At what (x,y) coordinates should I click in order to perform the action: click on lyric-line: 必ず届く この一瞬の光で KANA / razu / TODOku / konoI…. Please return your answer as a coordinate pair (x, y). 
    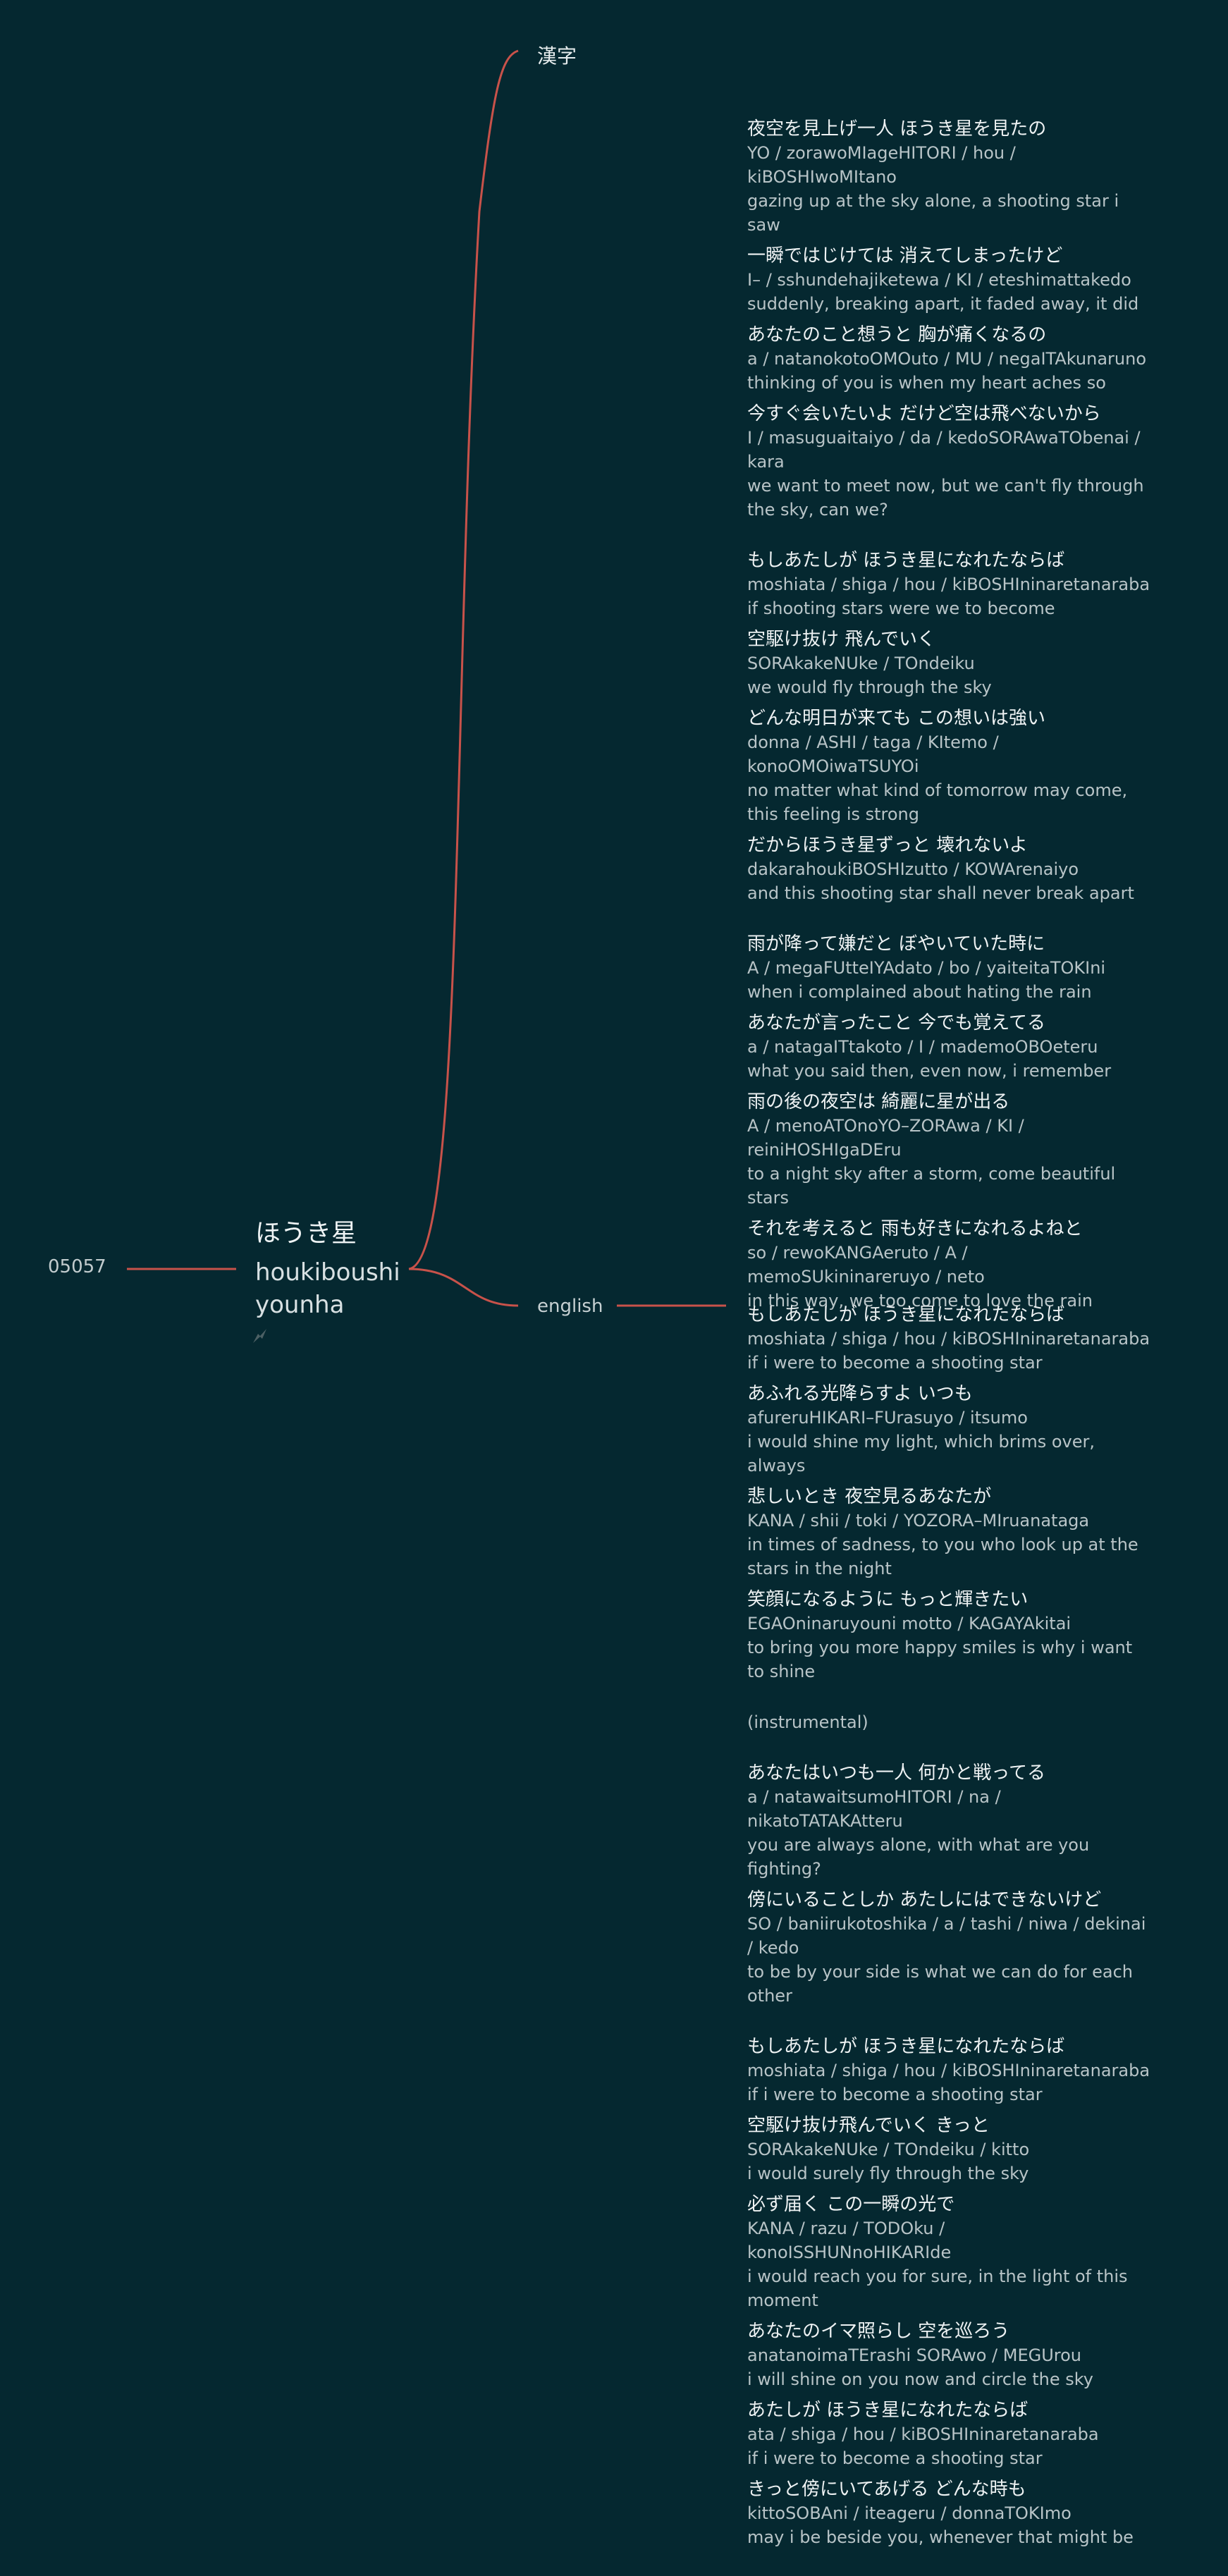
    Looking at the image, I should click on (948, 2252).